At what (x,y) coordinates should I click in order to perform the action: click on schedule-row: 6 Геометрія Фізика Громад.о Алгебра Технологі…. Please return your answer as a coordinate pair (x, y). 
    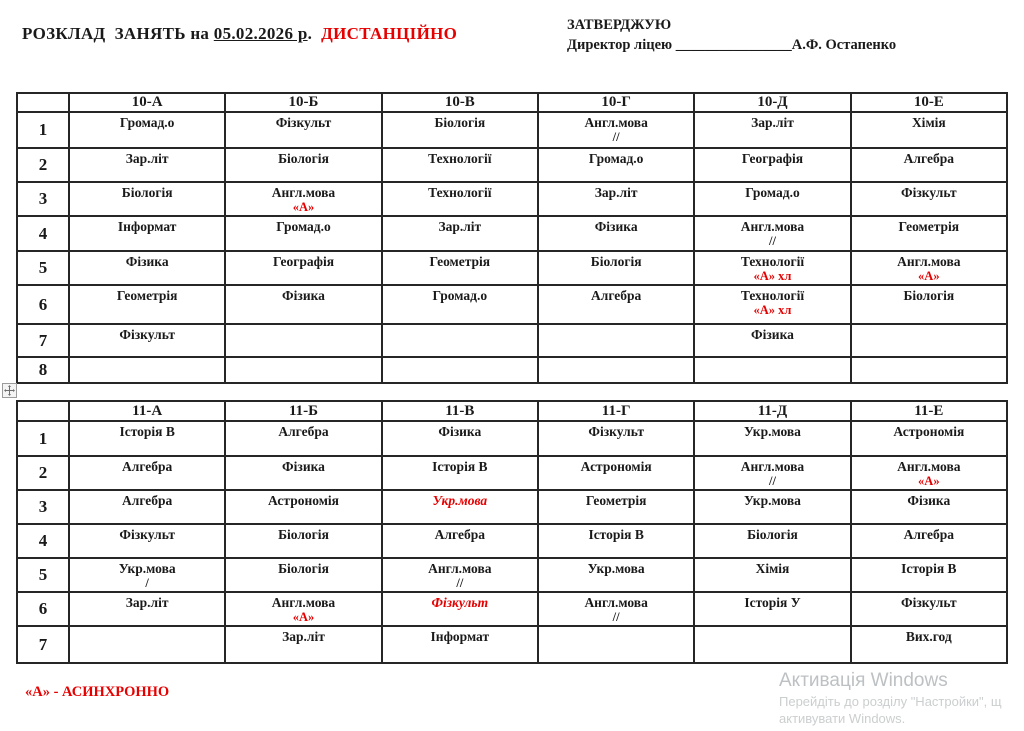
    Looking at the image, I should click on (512, 304).